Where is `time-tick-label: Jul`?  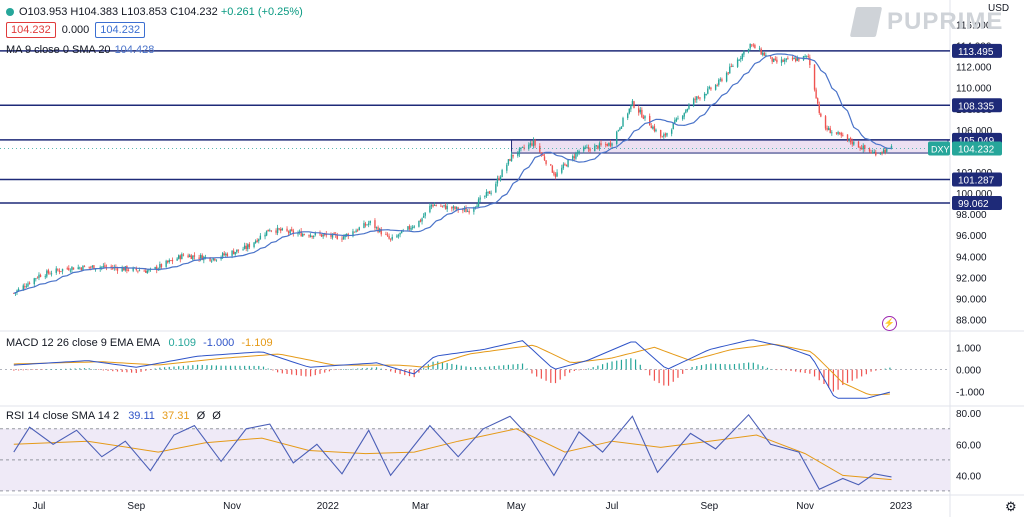
time-tick-label: Jul is located at coordinates (612, 506).